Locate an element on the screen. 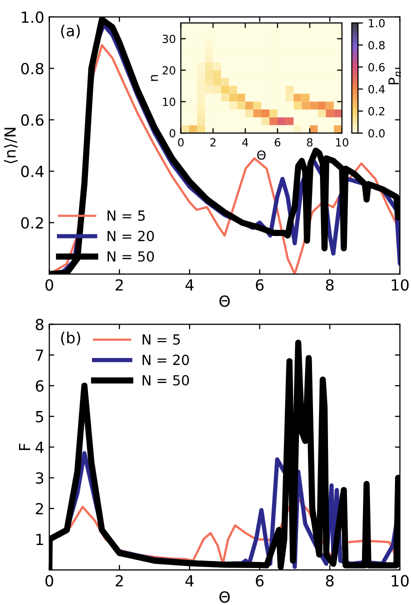  y-tick-label: 0.6 is located at coordinates (32, 120).